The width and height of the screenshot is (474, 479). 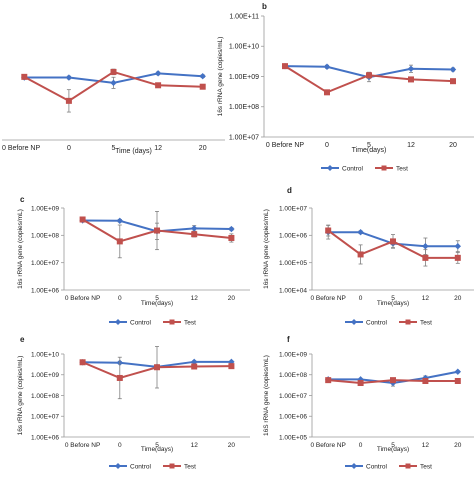 I want to click on chart-panel-a: 0 Before NP 0 5 12 20 Time (days), so click(x=113, y=111).